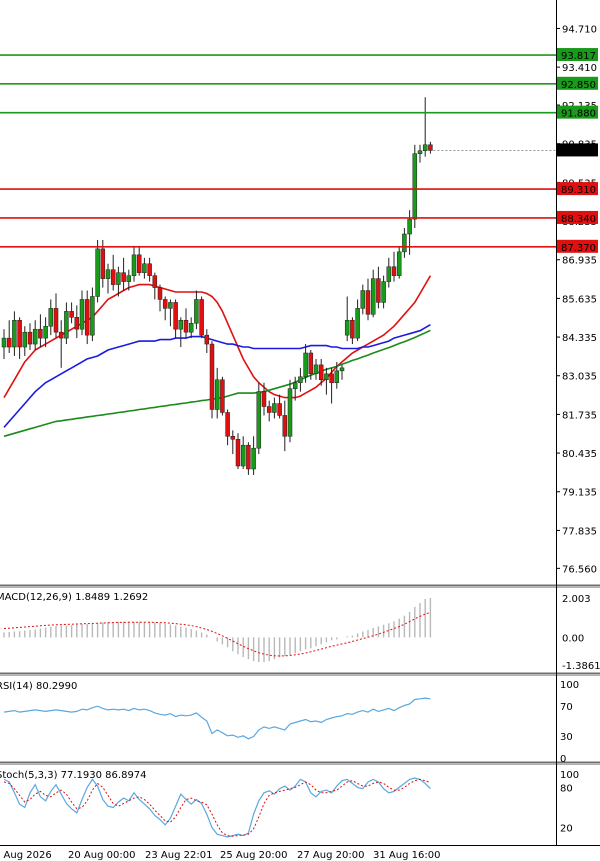  Describe the element at coordinates (38, 686) in the screenshot. I see `rsi-label: RSI(14) 80.2990` at that location.